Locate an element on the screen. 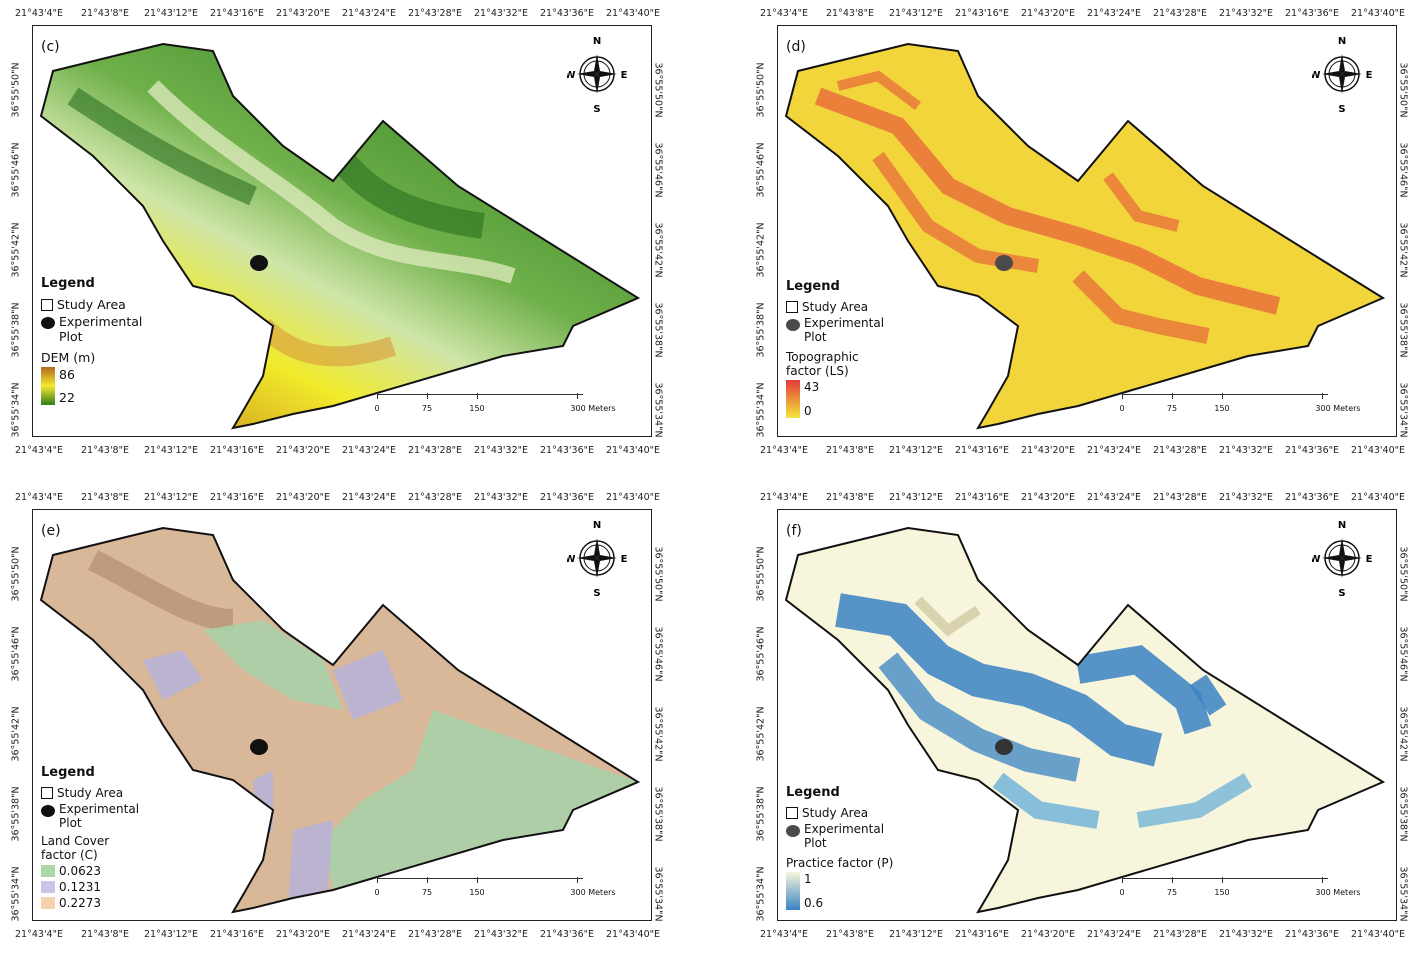  lon-tick-label: 21°43'40"E is located at coordinates (633, 13).